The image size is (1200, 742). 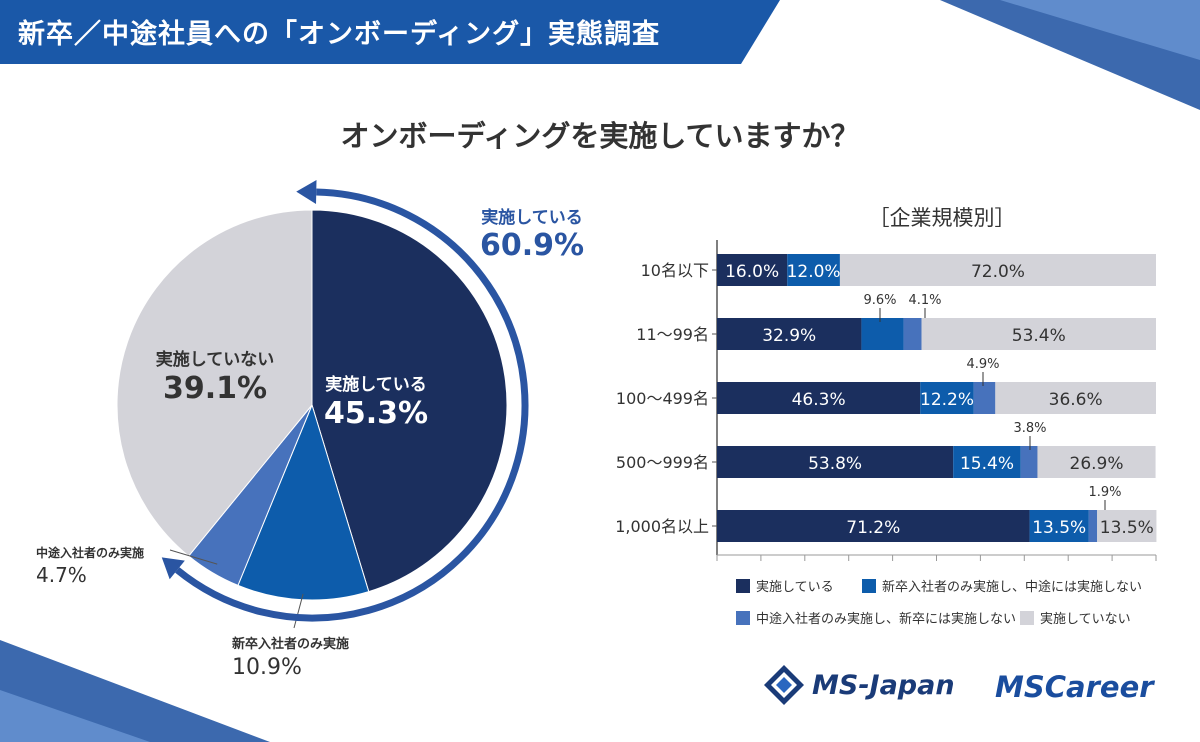 What do you see at coordinates (784, 685) in the screenshot?
I see `ms-japan-emblem-icon` at bounding box center [784, 685].